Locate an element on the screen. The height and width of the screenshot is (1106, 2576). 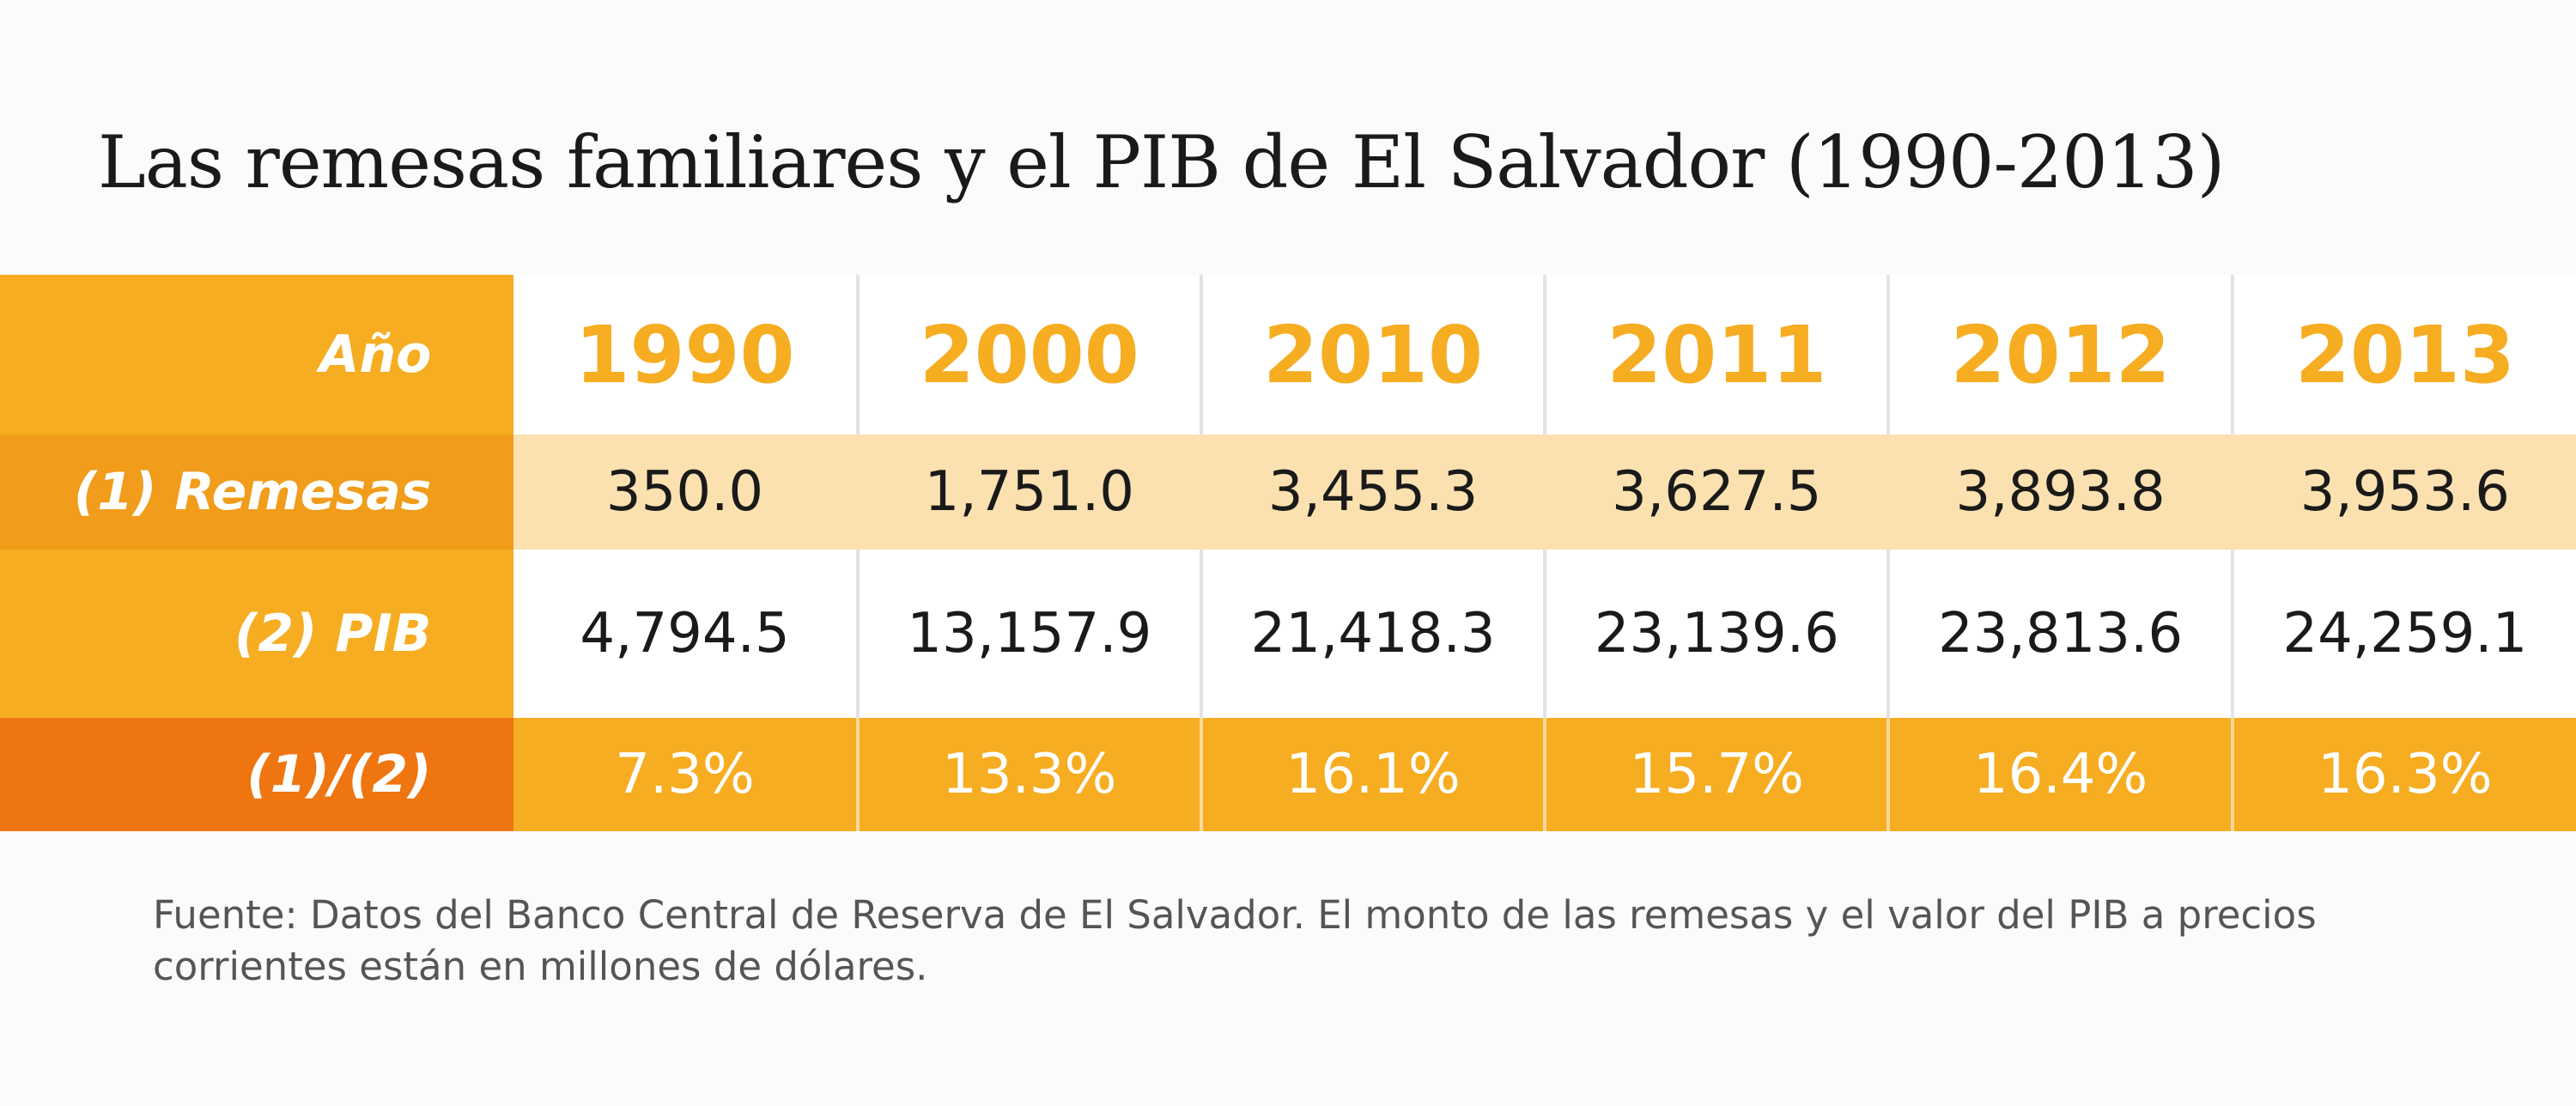
year-cell: 1990 is located at coordinates (685, 355).